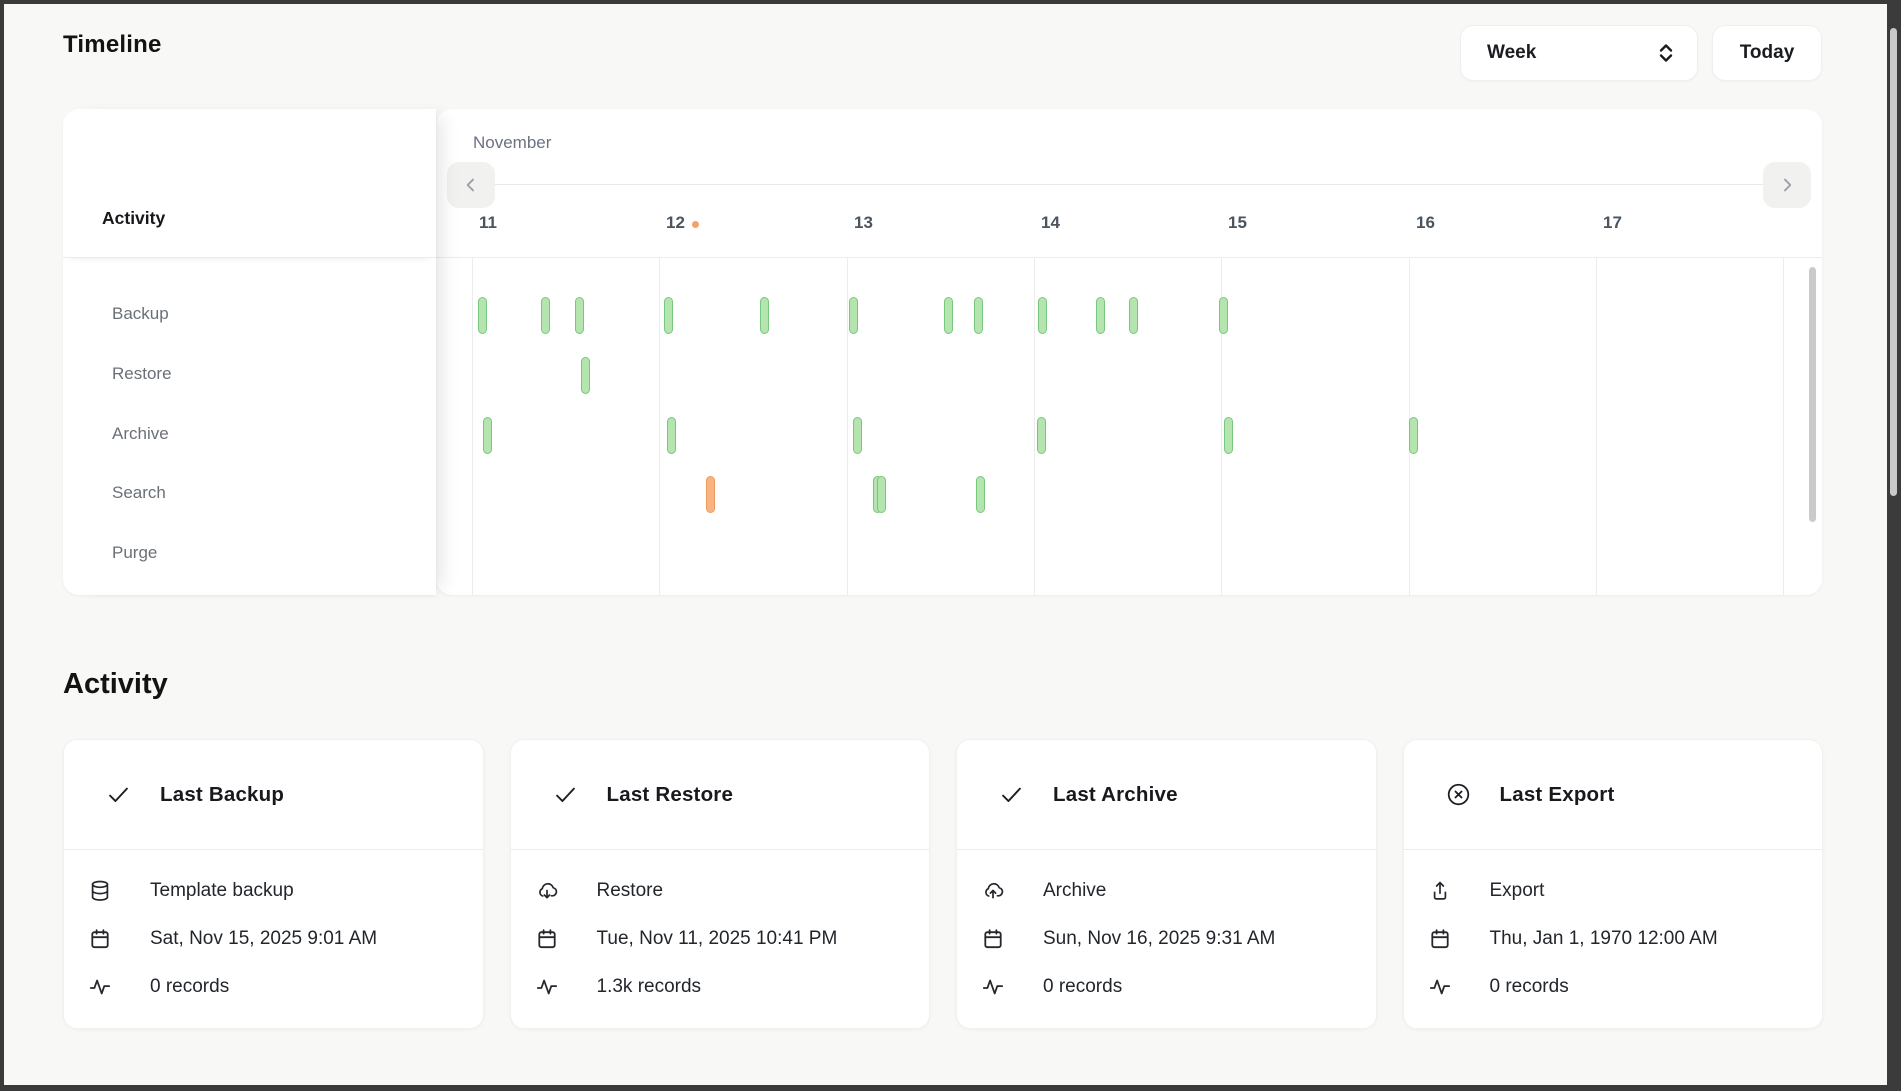 The height and width of the screenshot is (1091, 1901). I want to click on select-chevrons-icon, so click(1666, 53).